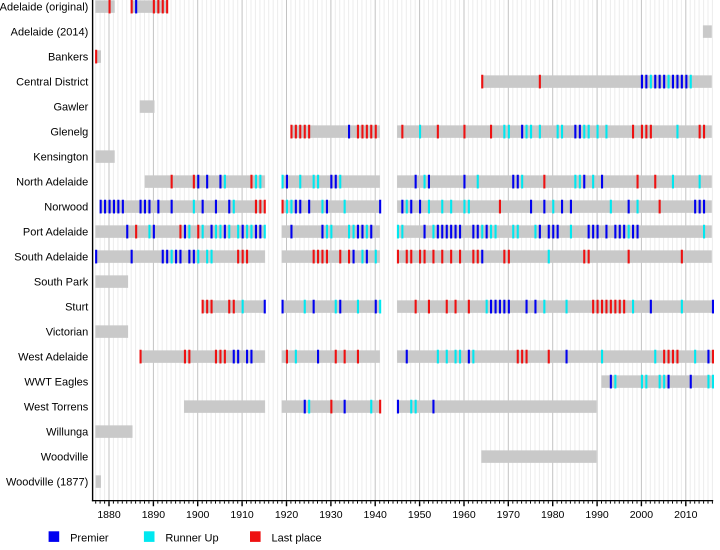 This screenshot has width=720, height=550. What do you see at coordinates (553, 515) in the screenshot?
I see `svg-text: 1980` at bounding box center [553, 515].